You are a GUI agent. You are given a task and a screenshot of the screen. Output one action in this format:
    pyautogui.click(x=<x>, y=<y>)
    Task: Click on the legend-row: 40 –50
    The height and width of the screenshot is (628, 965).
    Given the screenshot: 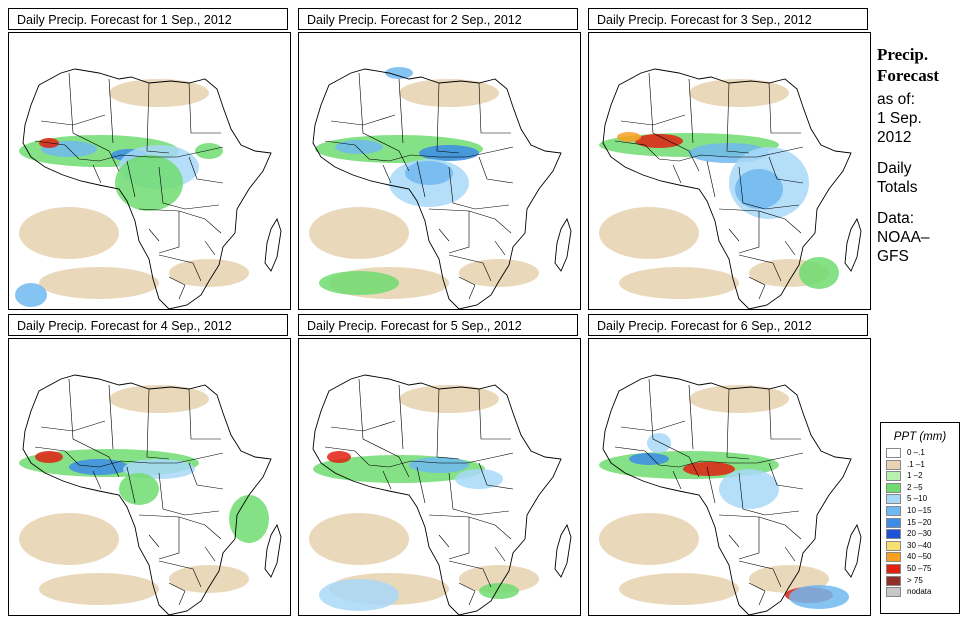 What is the action you would take?
    pyautogui.click(x=920, y=557)
    